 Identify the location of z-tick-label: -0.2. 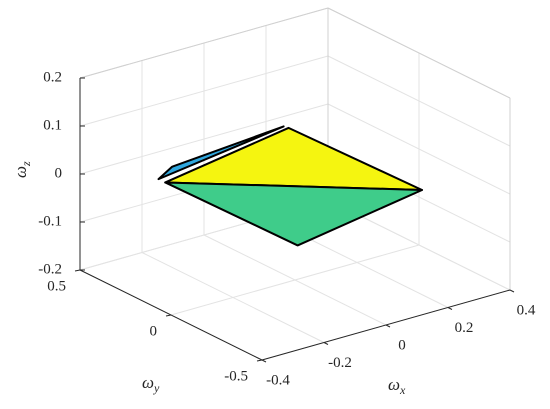
(50, 269).